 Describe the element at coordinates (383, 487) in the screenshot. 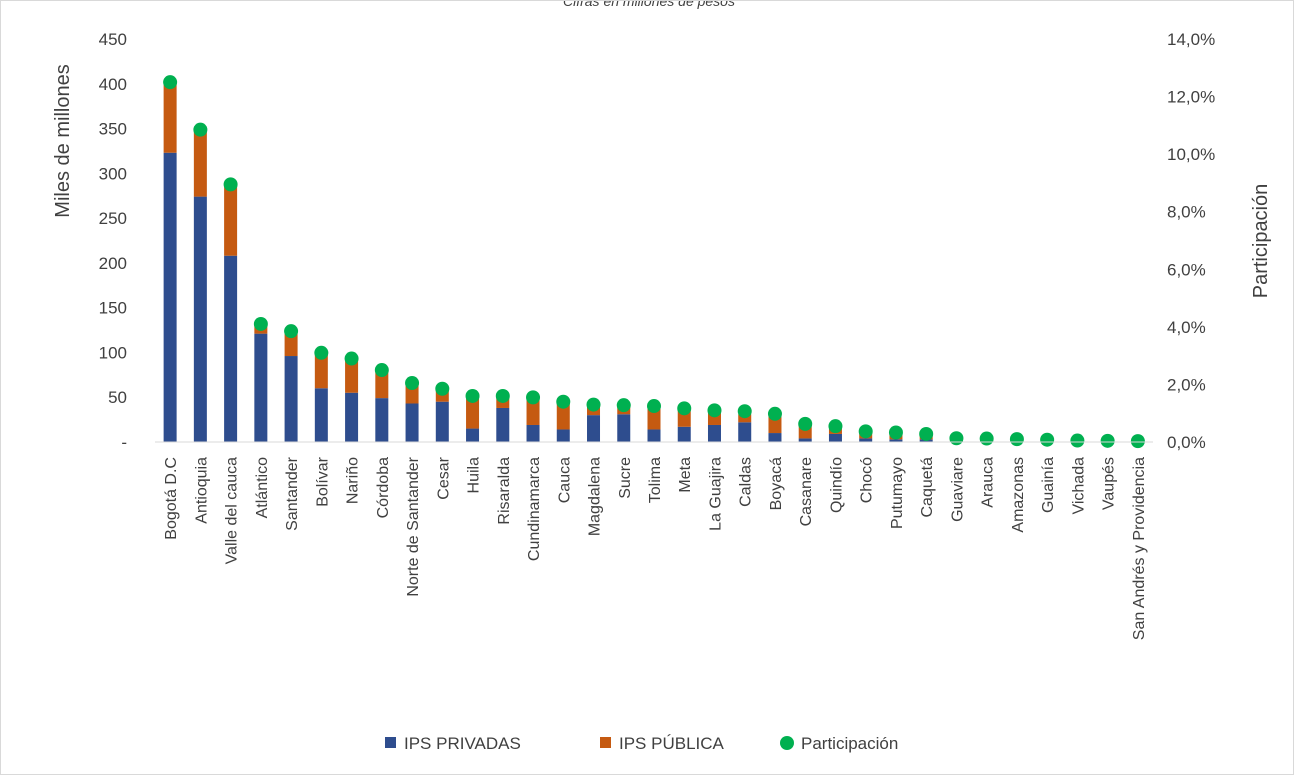

I see `x-tick-label: Córdoba` at that location.